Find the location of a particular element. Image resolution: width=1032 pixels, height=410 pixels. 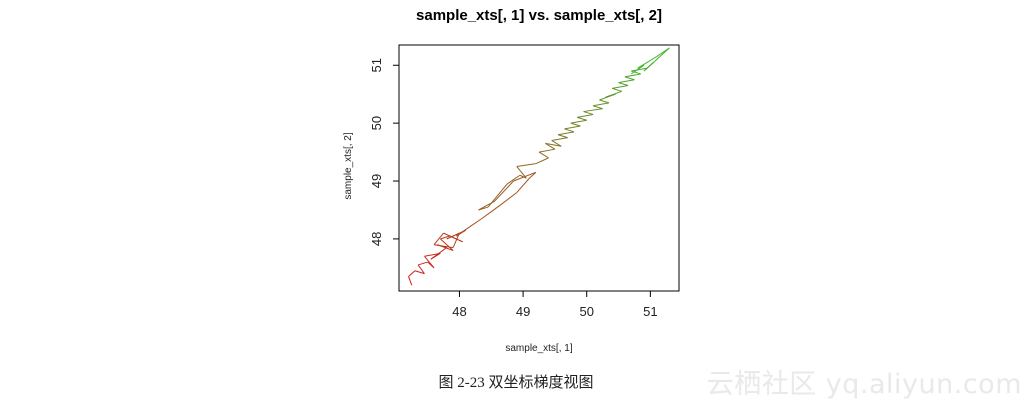

y-tick-label: 48 is located at coordinates (376, 239).